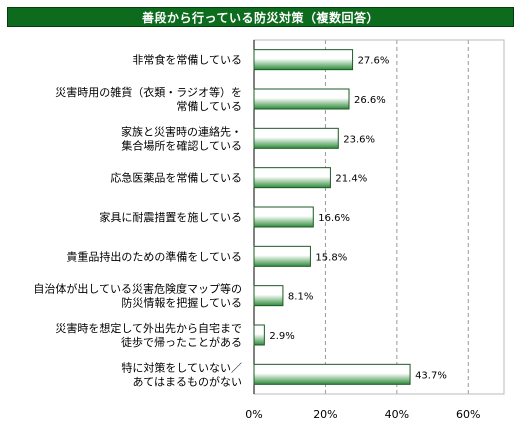  What do you see at coordinates (468, 414) in the screenshot?
I see `x-tick-label: 60%` at bounding box center [468, 414].